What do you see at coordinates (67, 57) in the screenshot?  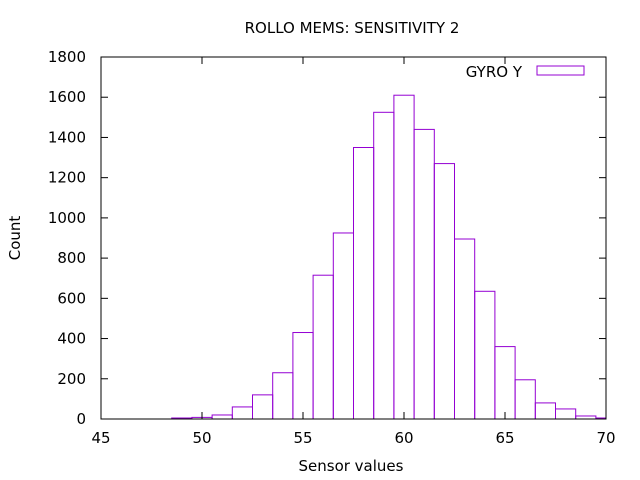 I see `y-tick-label: 1800` at bounding box center [67, 57].